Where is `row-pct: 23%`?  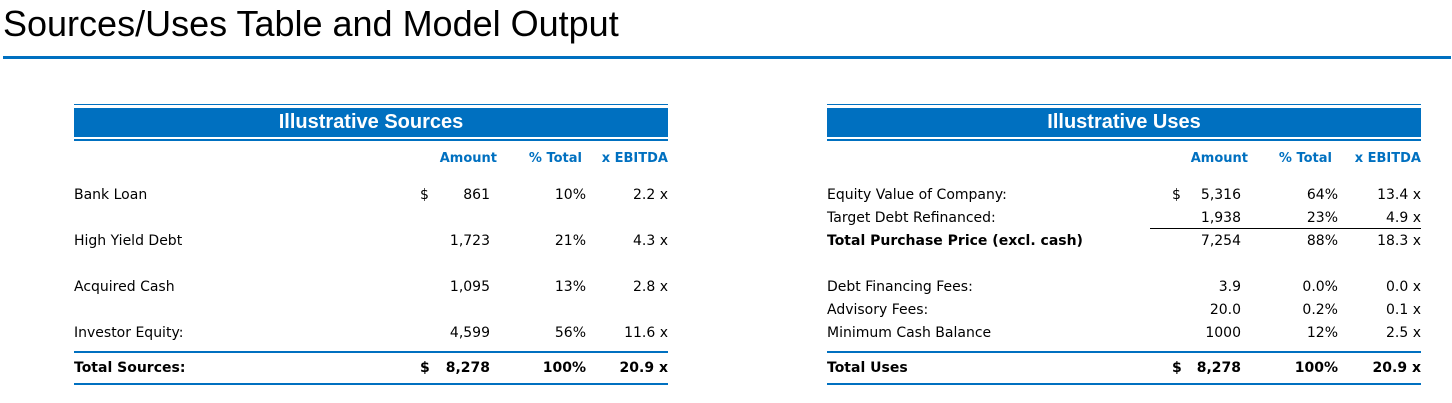
row-pct: 23% is located at coordinates (1322, 218).